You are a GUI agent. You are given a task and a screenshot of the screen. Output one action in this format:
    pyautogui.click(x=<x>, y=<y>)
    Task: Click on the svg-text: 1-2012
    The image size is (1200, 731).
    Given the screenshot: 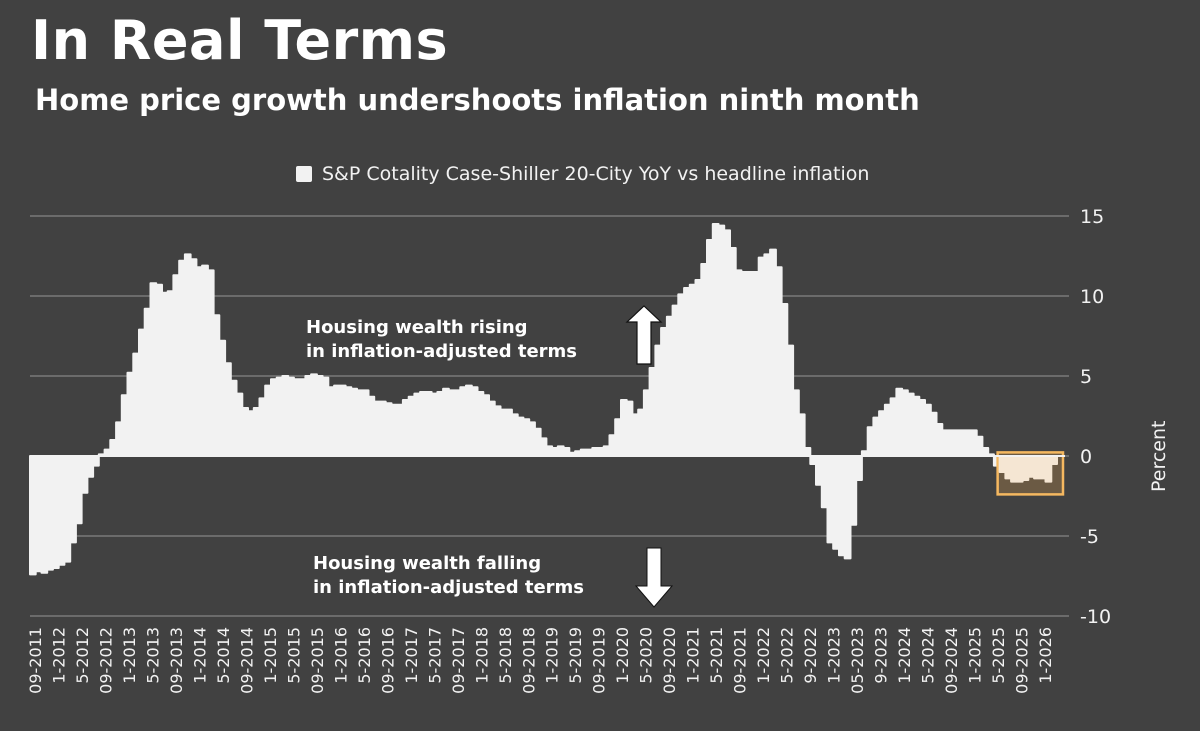 What is the action you would take?
    pyautogui.click(x=59, y=655)
    